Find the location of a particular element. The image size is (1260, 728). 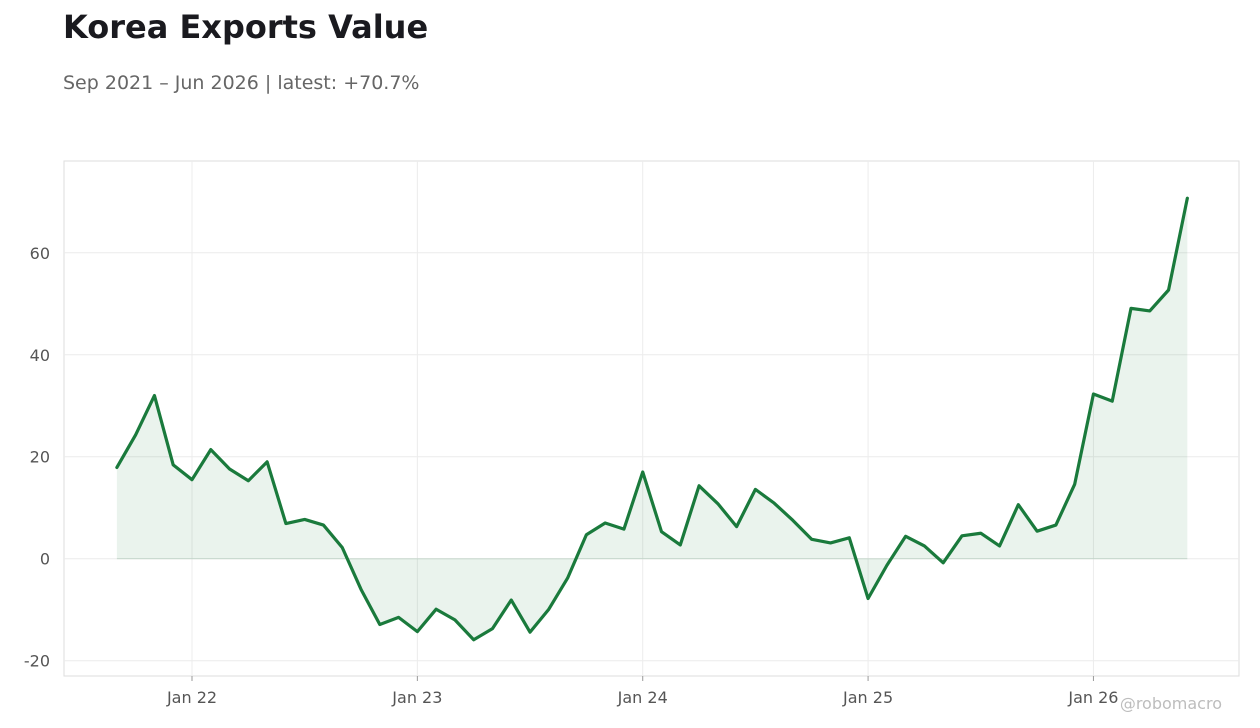

y-tick-label: 20 is located at coordinates (40, 457).